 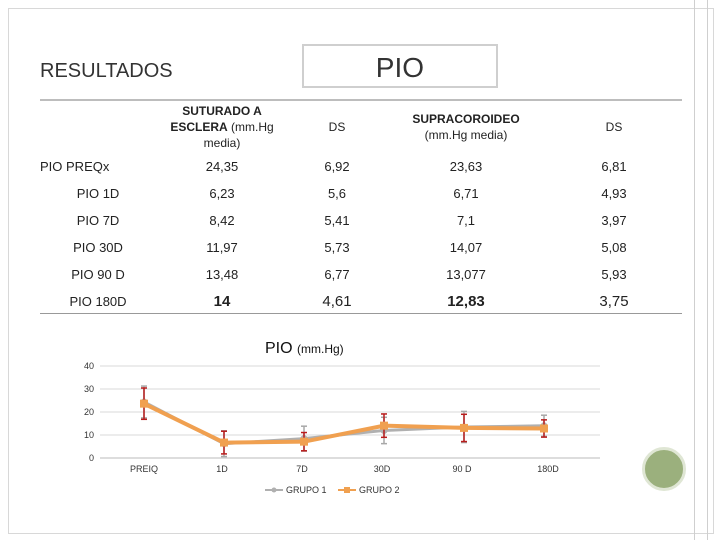 I want to click on cell-value: 6,71, so click(x=466, y=193).